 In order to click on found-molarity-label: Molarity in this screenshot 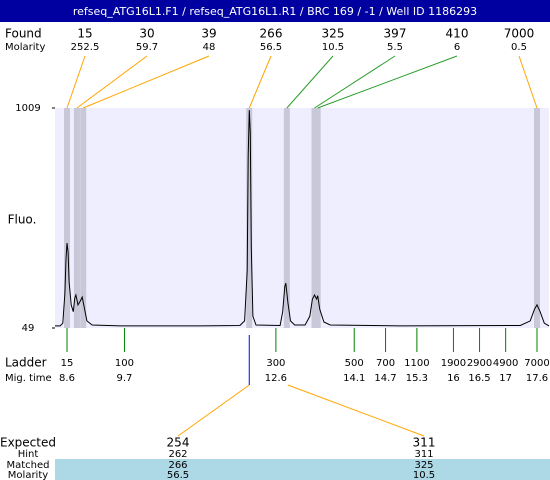, I will do `click(25, 47)`.